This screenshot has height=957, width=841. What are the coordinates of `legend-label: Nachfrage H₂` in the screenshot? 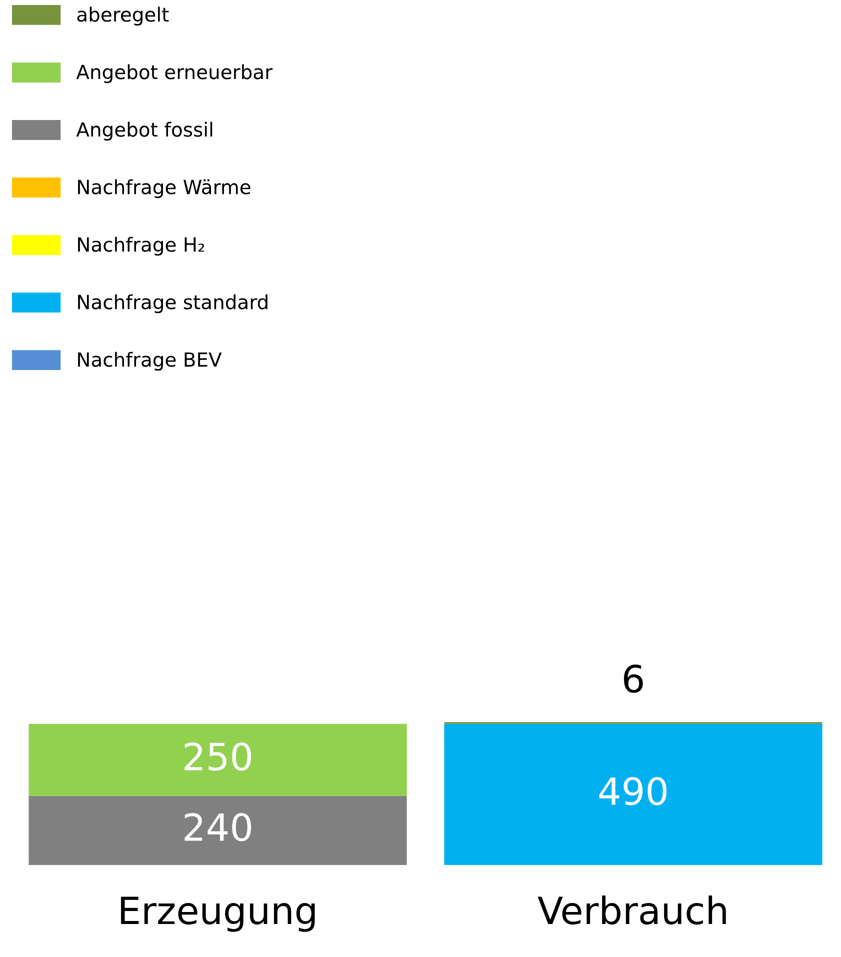 It's located at (141, 246).